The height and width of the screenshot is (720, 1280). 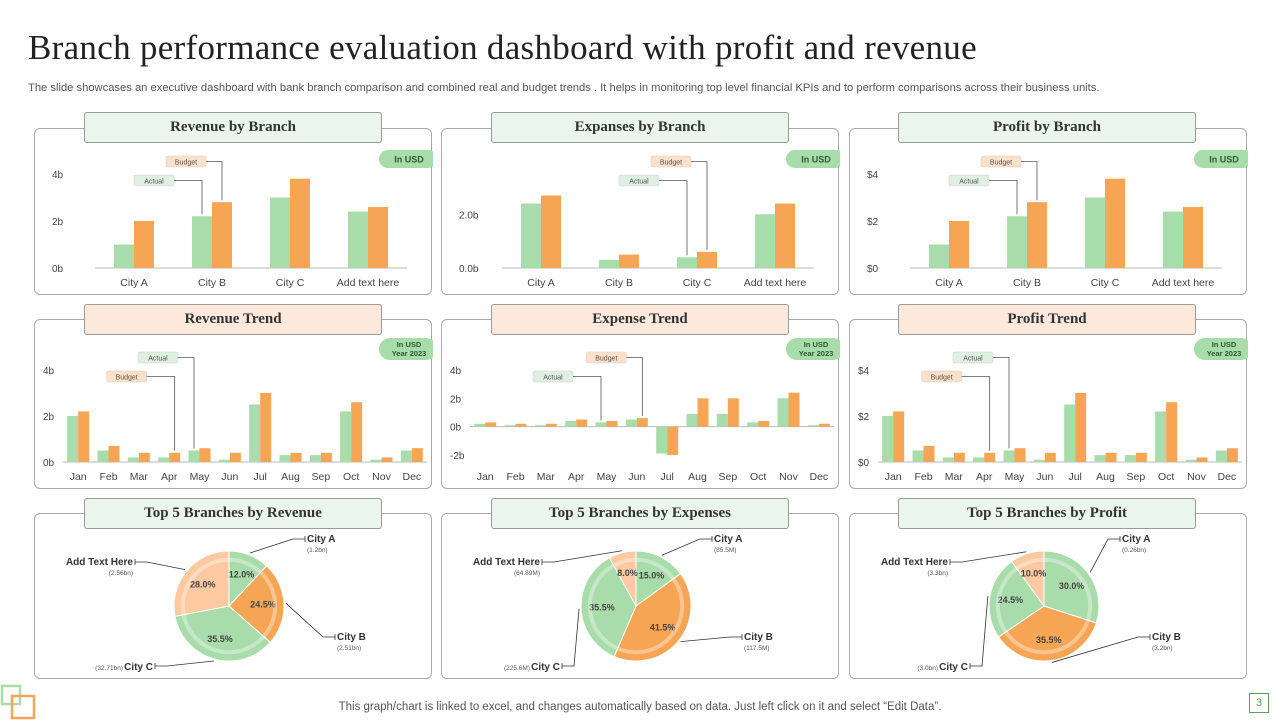 I want to click on pie-slice-sublabel: (117.5M), so click(x=757, y=648).